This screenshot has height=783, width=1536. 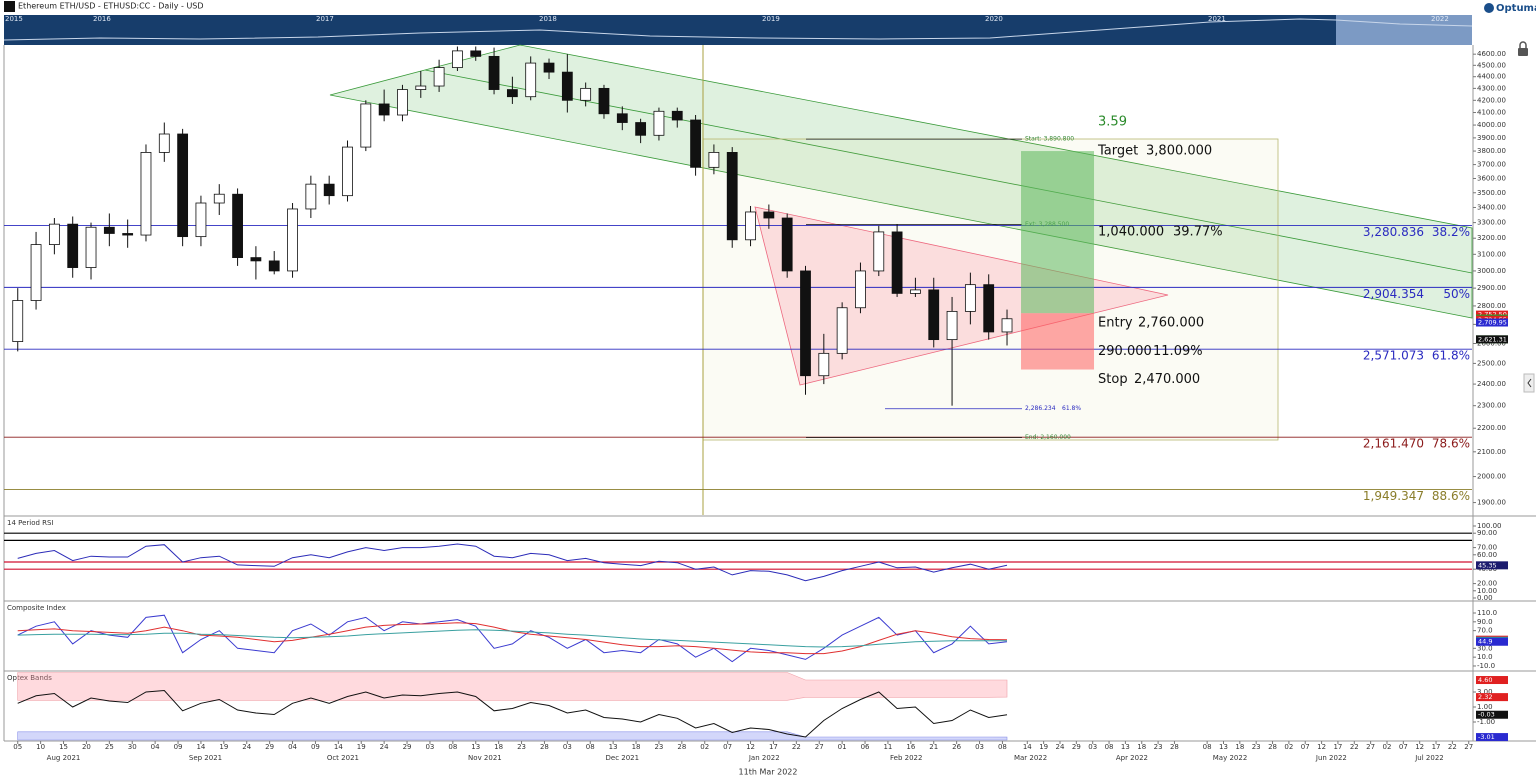 I want to click on y-tick-label: 2100.00, so click(x=1491, y=452).